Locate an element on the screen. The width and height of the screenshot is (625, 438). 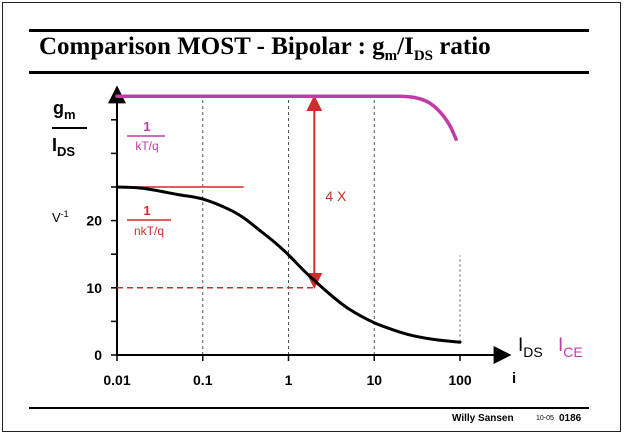
x-tick-label-100: 100 is located at coordinates (460, 380).